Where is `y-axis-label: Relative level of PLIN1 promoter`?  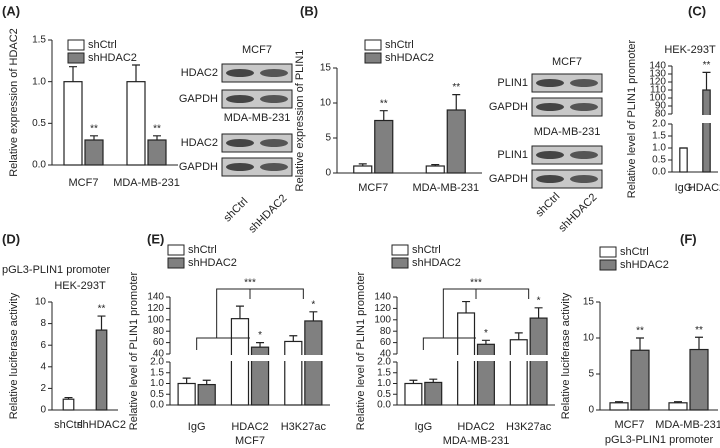 y-axis-label: Relative level of PLIN1 promoter is located at coordinates (134, 350).